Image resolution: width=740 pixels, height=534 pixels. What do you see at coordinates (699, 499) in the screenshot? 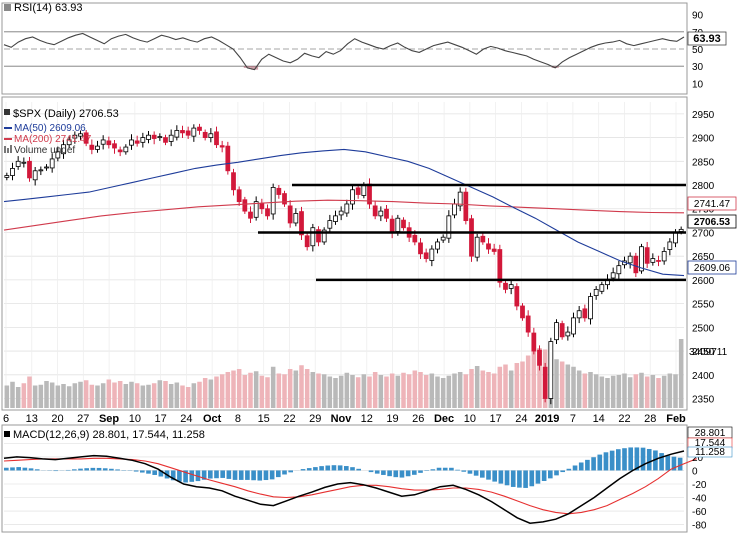
I see `macd-tick-label: -40` at bounding box center [699, 499].